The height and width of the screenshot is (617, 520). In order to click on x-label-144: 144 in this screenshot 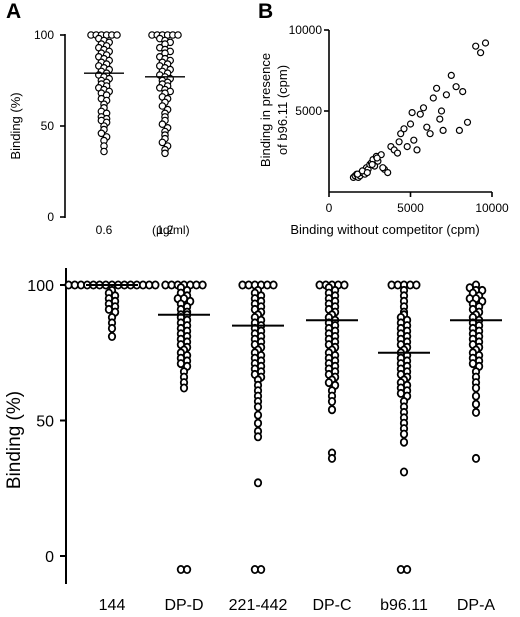, I will do `click(112, 605)`.